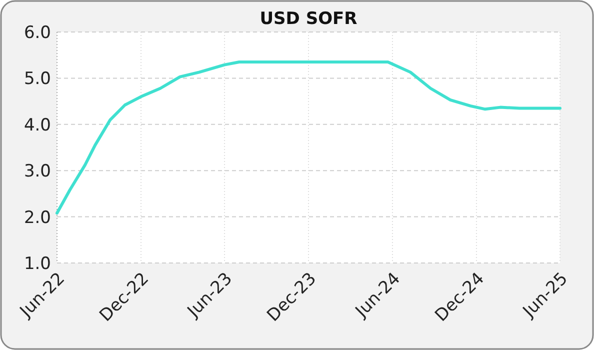 This screenshot has width=594, height=350. Describe the element at coordinates (309, 19) in the screenshot. I see `chart-title: USD SOFR` at that location.